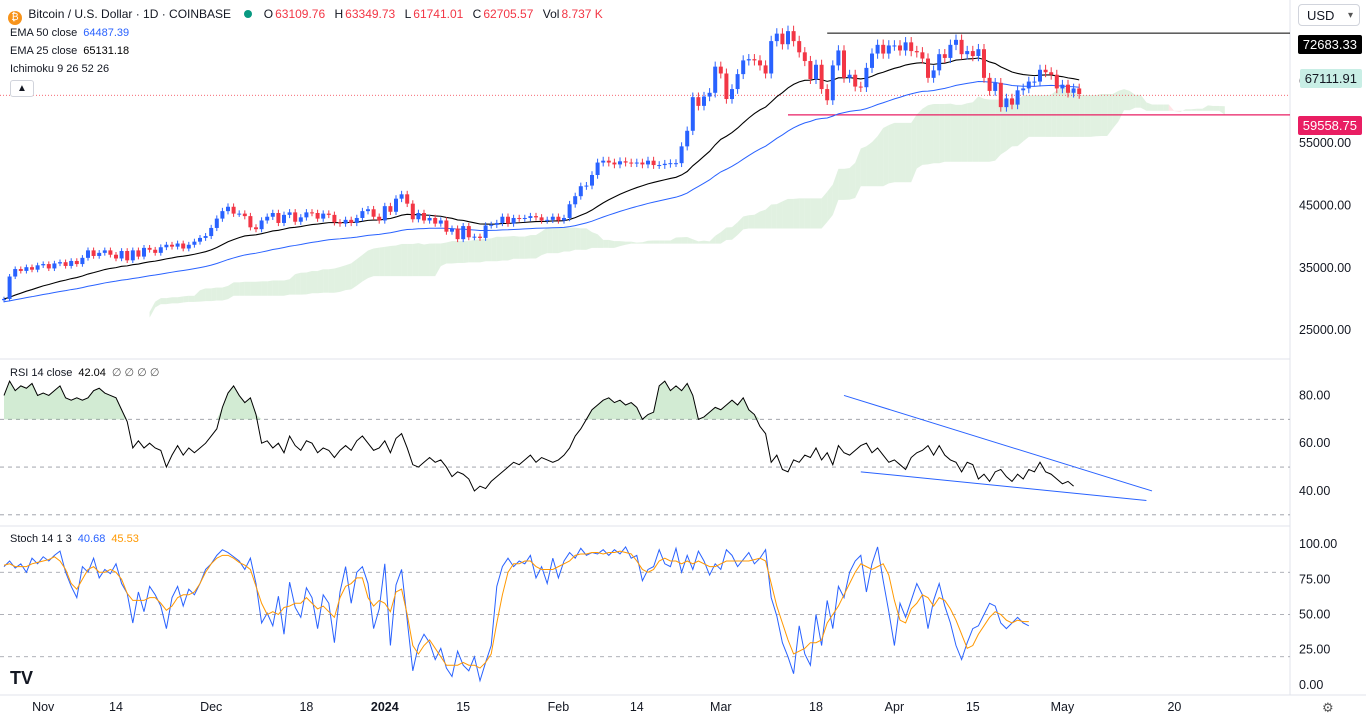  I want to click on legend-stoch: Stoch 14 1 3 40.68 45.53, so click(74, 539).